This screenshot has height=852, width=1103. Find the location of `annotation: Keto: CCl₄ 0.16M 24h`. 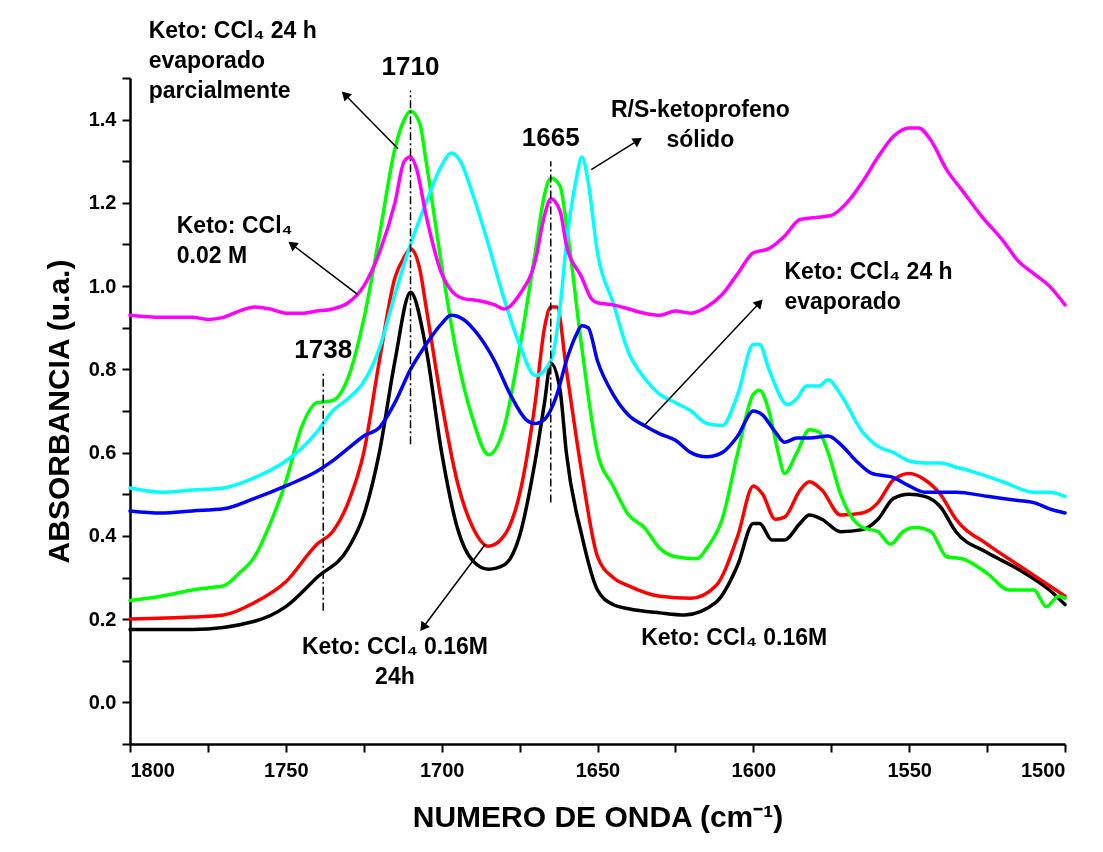

annotation: Keto: CCl₄ 0.16M 24h is located at coordinates (394, 660).